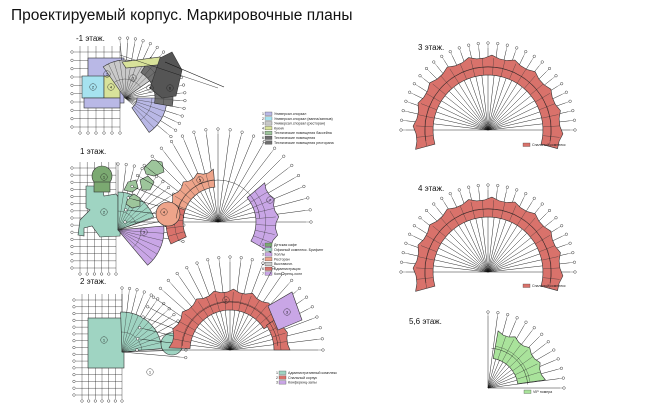 This screenshot has width=650, height=408. Describe the element at coordinates (510, 366) in the screenshot. I see `axis-arc` at that location.